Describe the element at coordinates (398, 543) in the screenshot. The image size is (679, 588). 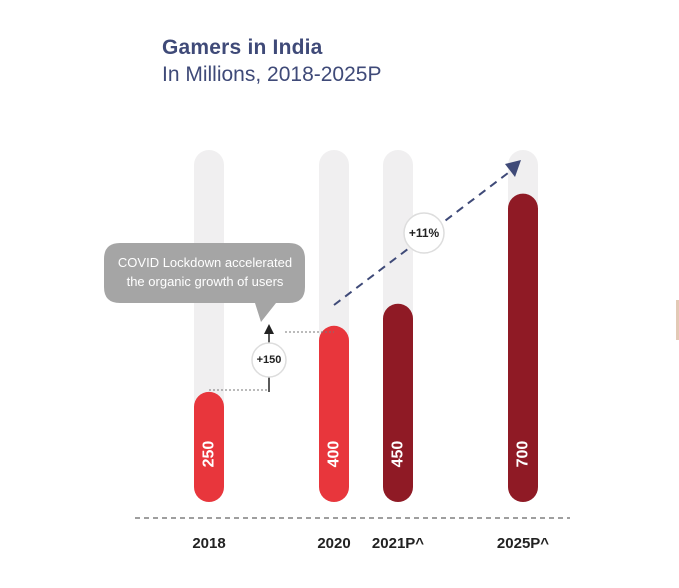
I see `category-label: 2021P^` at that location.